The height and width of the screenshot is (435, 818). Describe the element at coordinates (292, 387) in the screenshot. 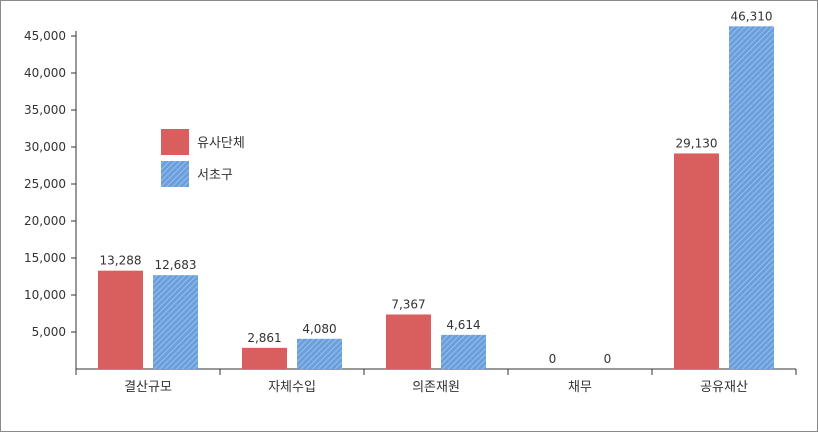

I see `x-tick-label: 자체수입` at that location.